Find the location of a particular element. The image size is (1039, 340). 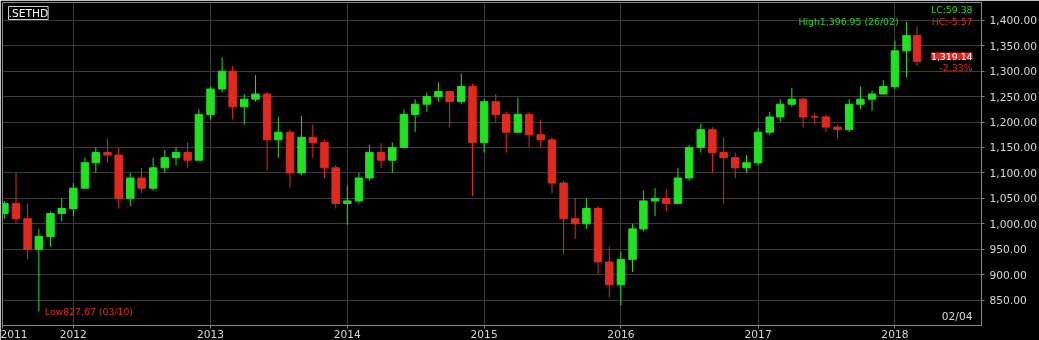

annotation: 02/04 is located at coordinates (957, 316).